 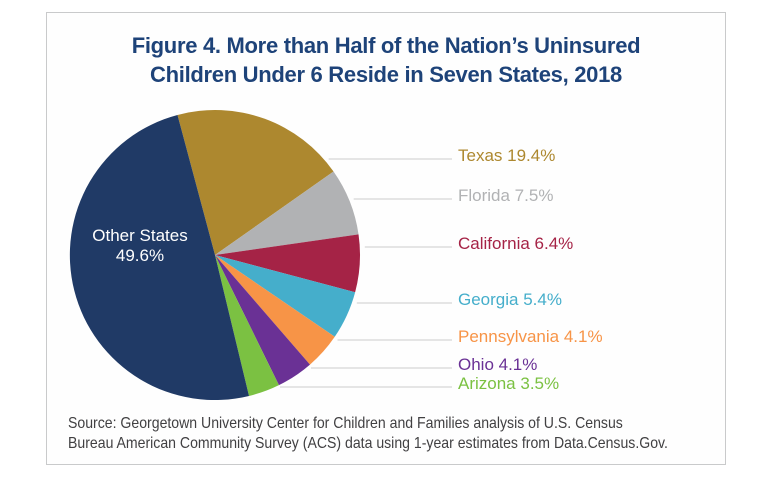 I want to click on slice-label-georgia: Georgia 5.4%, so click(x=510, y=299).